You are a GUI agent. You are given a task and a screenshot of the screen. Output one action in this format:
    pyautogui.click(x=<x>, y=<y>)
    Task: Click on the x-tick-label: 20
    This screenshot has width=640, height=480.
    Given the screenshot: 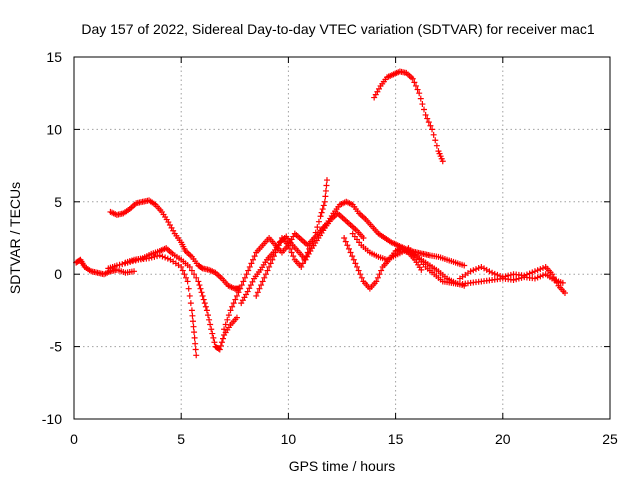 What is the action you would take?
    pyautogui.click(x=503, y=439)
    